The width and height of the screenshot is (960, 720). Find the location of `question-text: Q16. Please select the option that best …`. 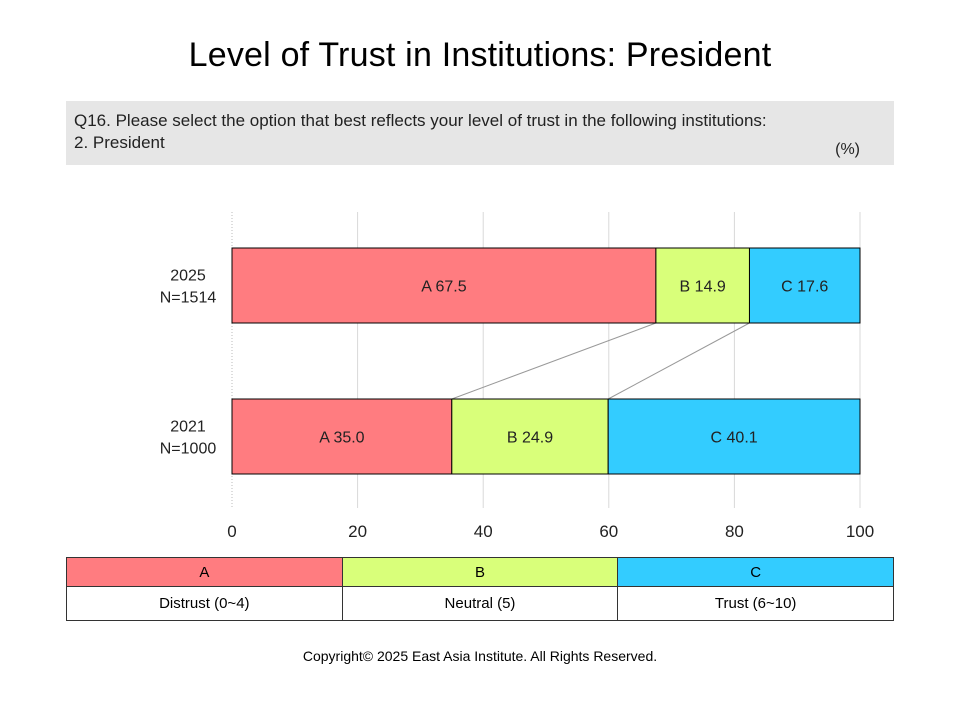

question-text: Q16. Please select the option that best … is located at coordinates (420, 120).